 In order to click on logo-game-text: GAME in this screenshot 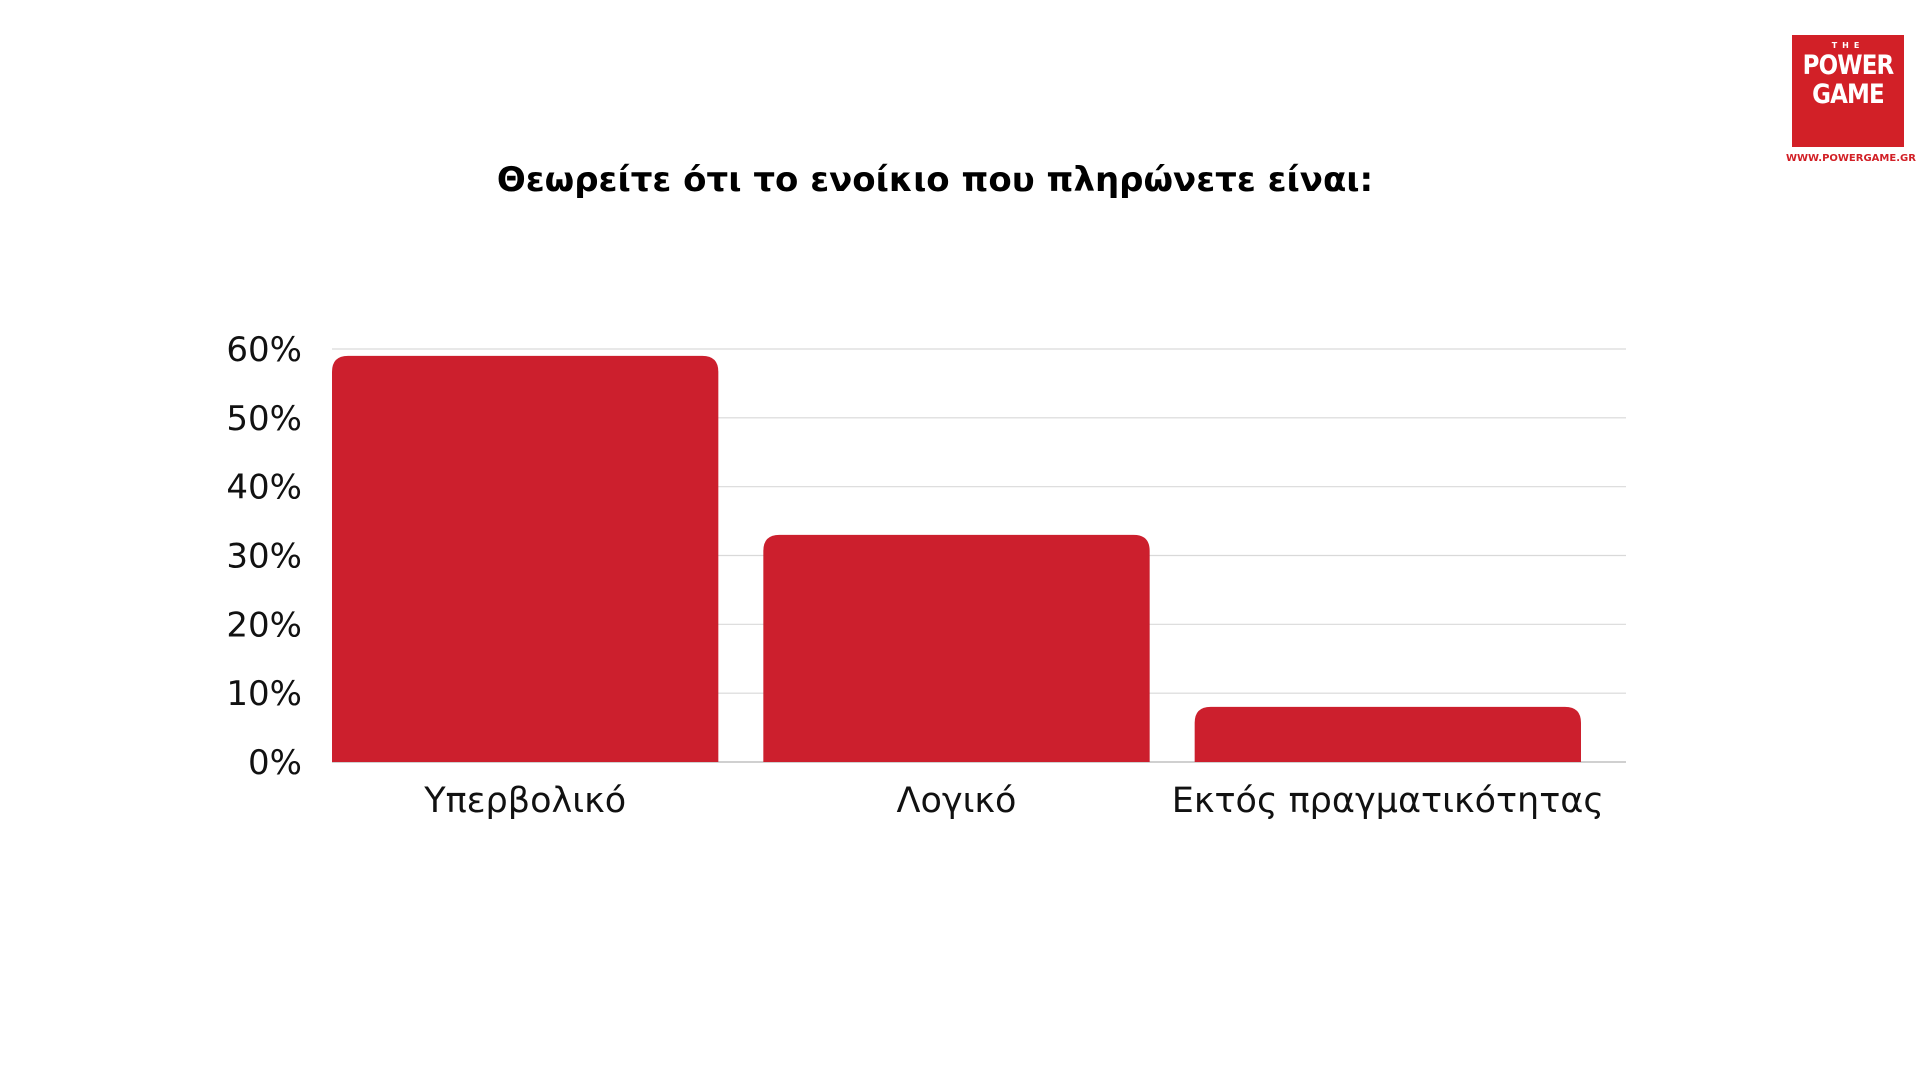, I will do `click(1848, 94)`.